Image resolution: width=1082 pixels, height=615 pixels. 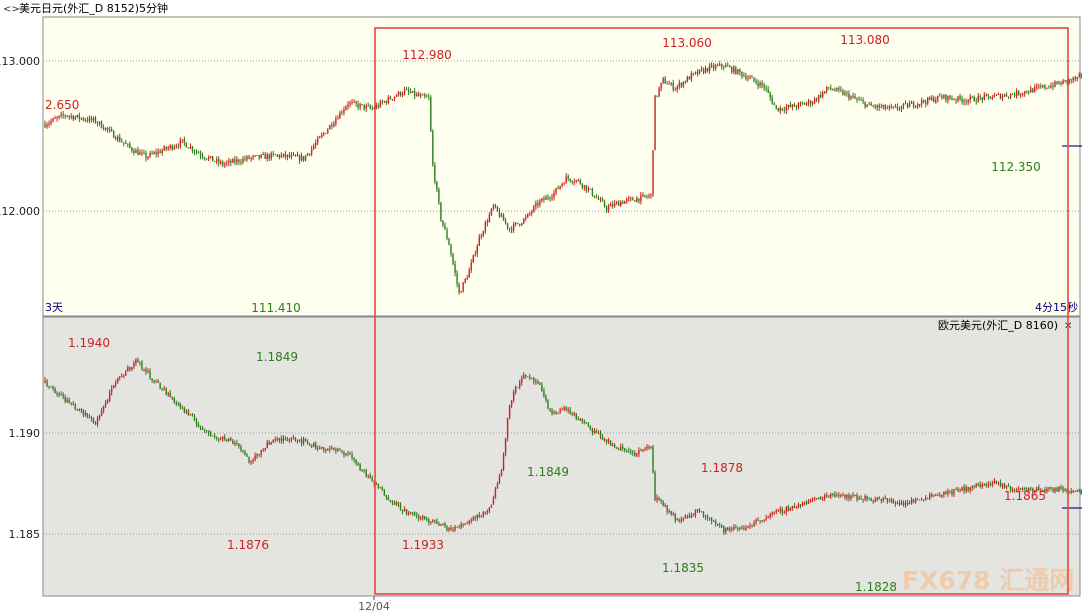 I want to click on collapse-arrows-icon: <>, so click(x=11, y=9).